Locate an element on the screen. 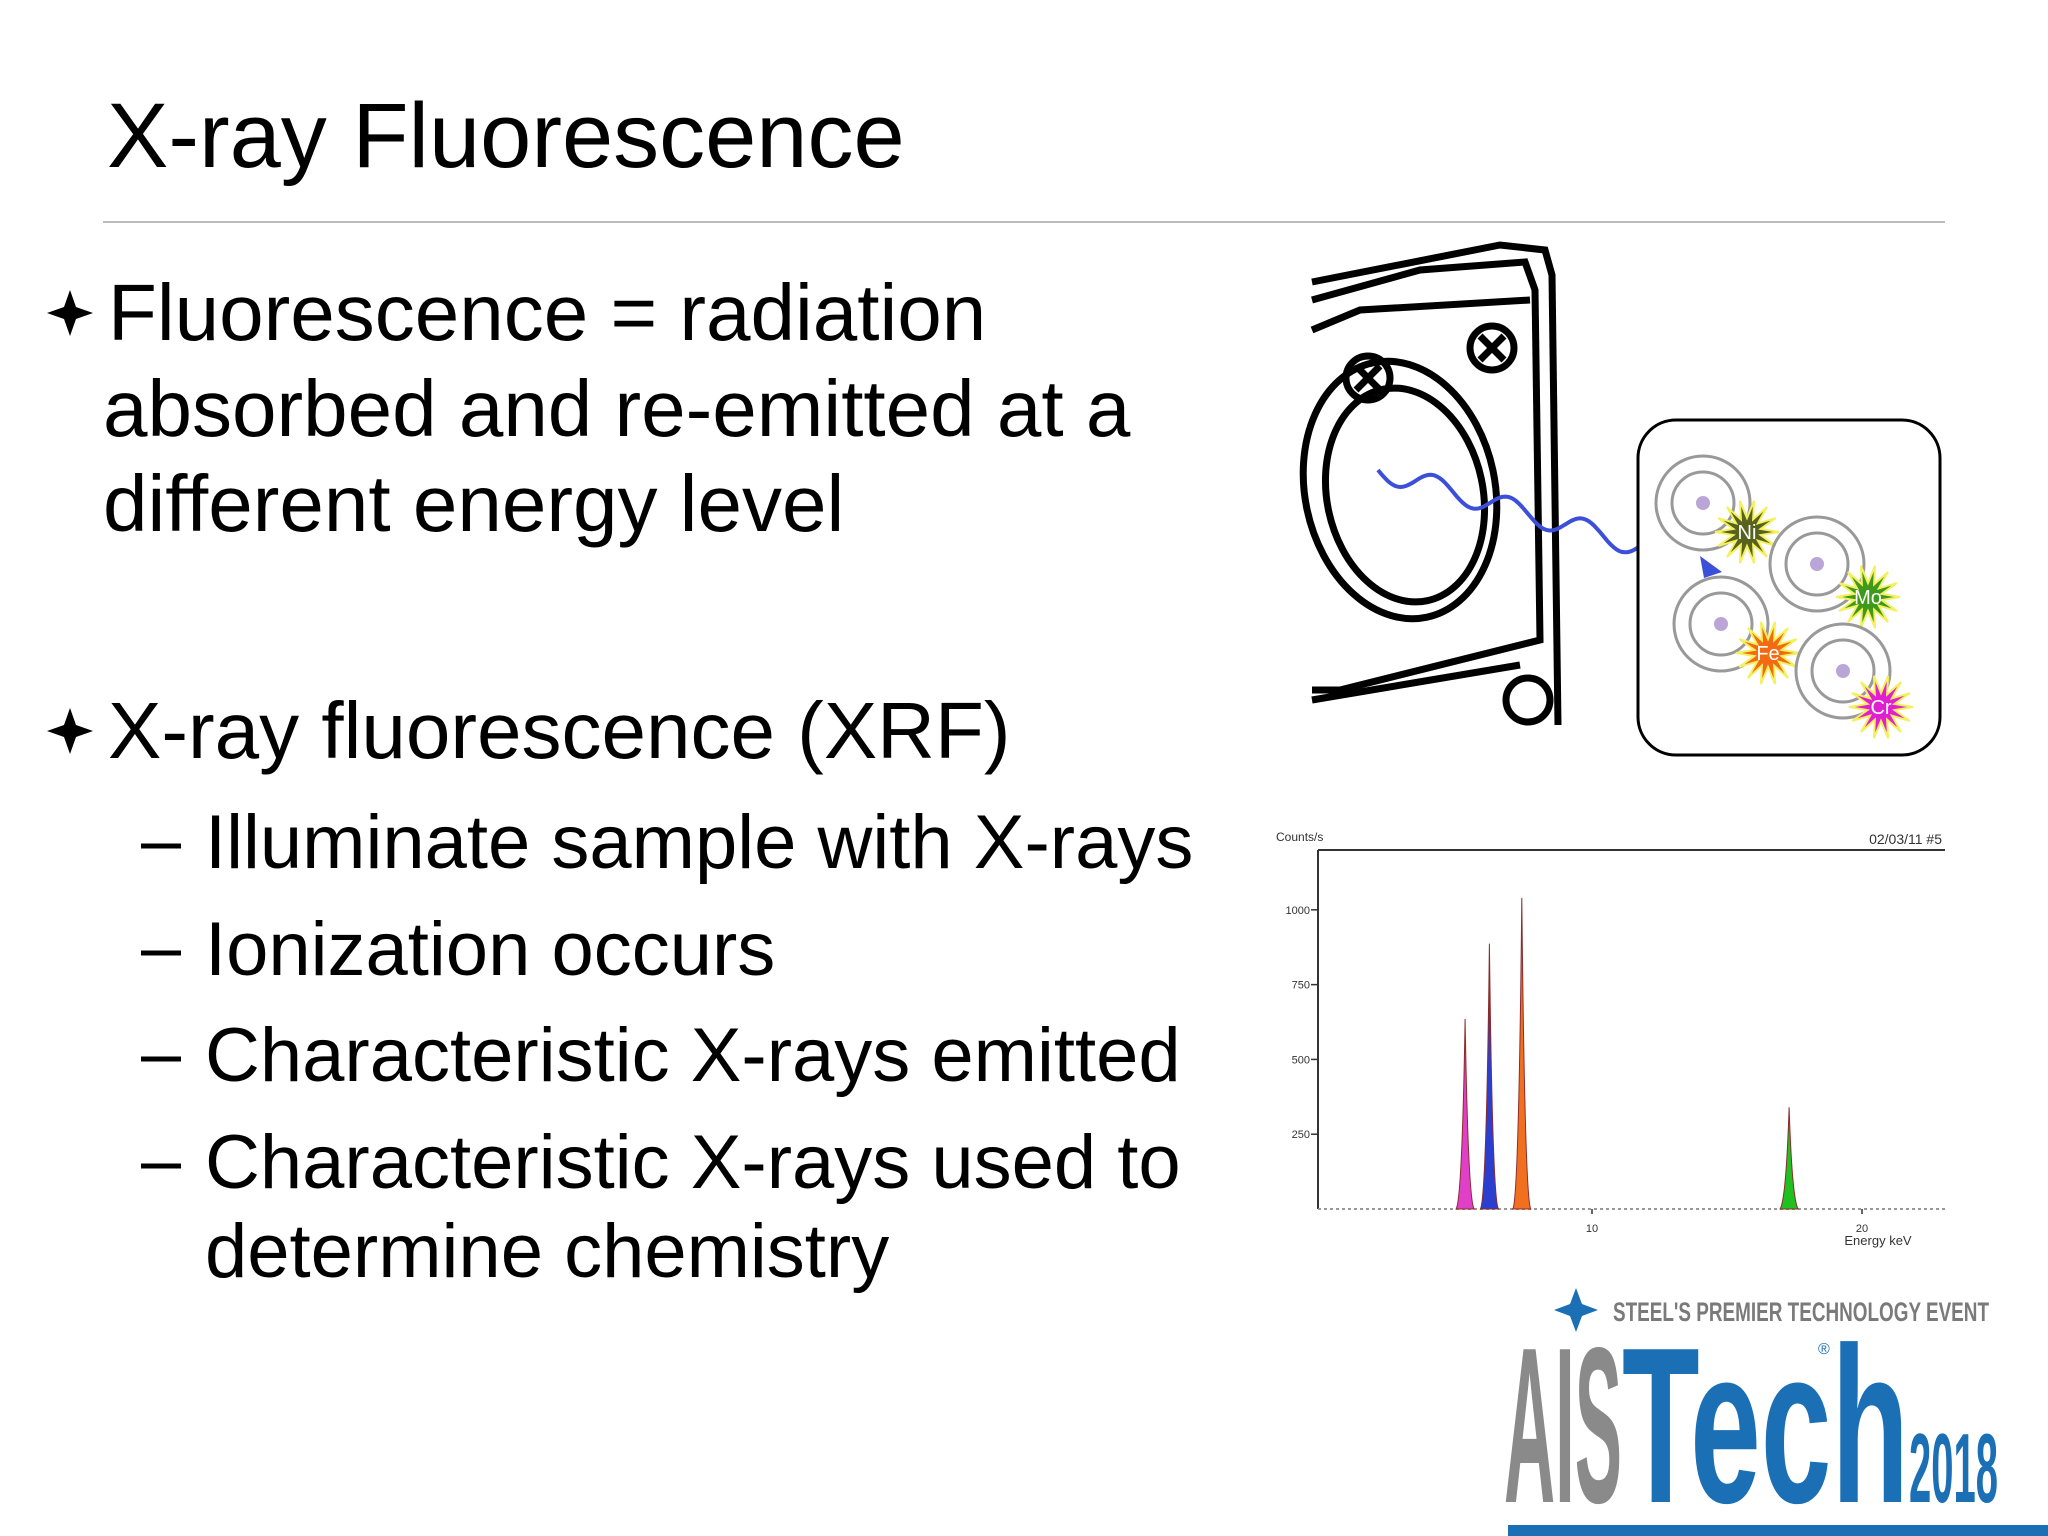  sub-bullet-text: Characteristic X-rays emitted is located at coordinates (693, 1055).